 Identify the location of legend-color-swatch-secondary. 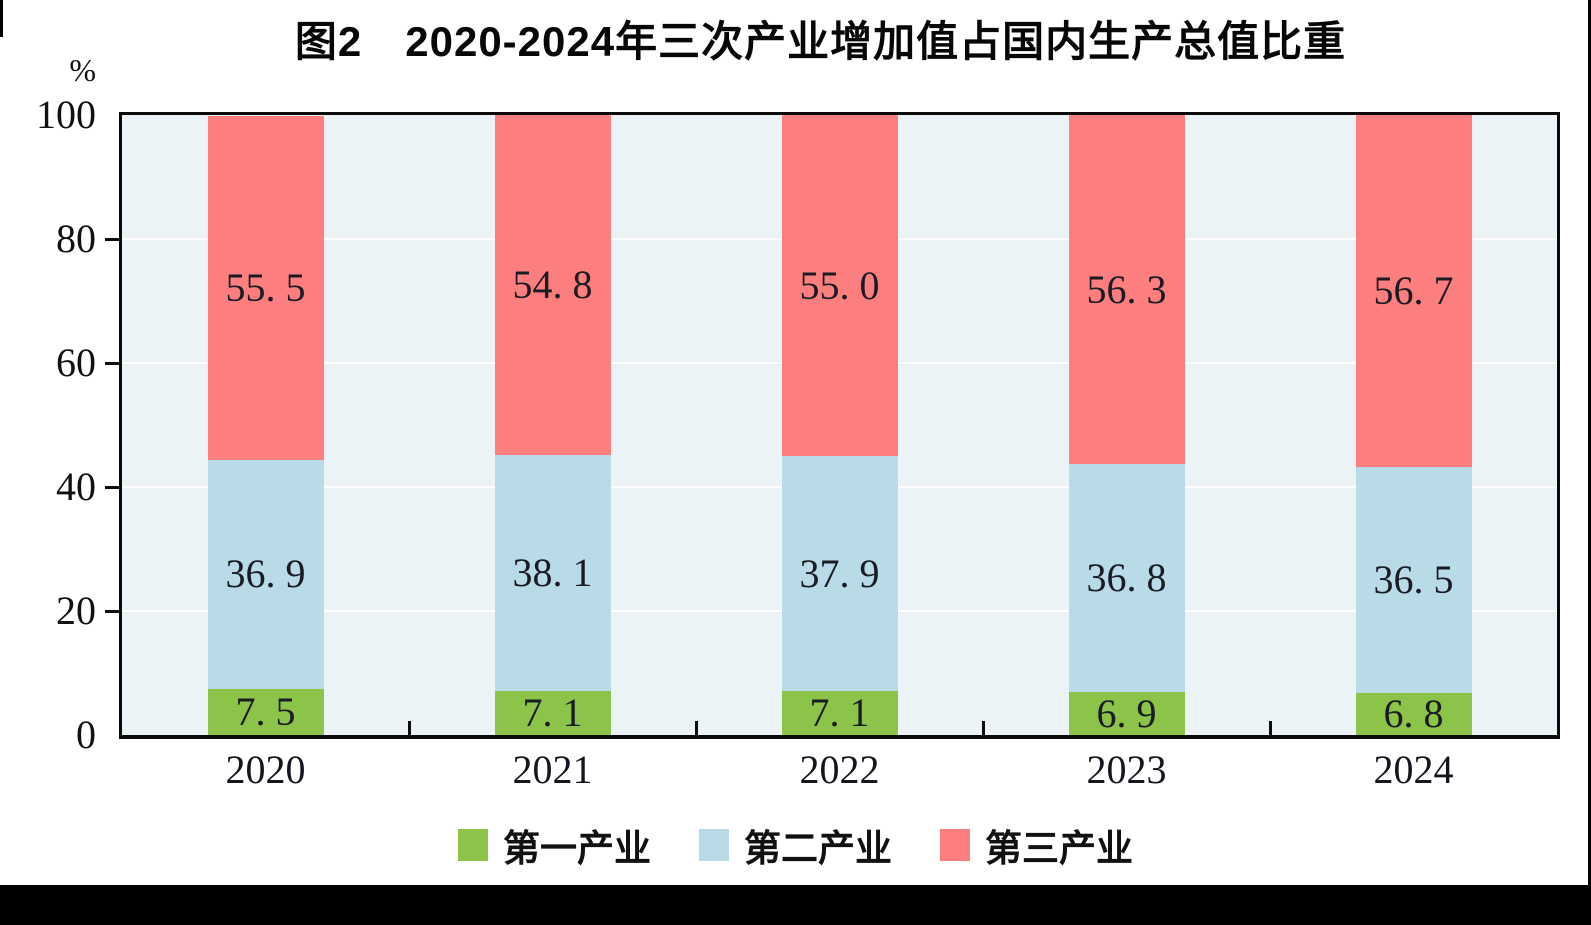
(714, 845).